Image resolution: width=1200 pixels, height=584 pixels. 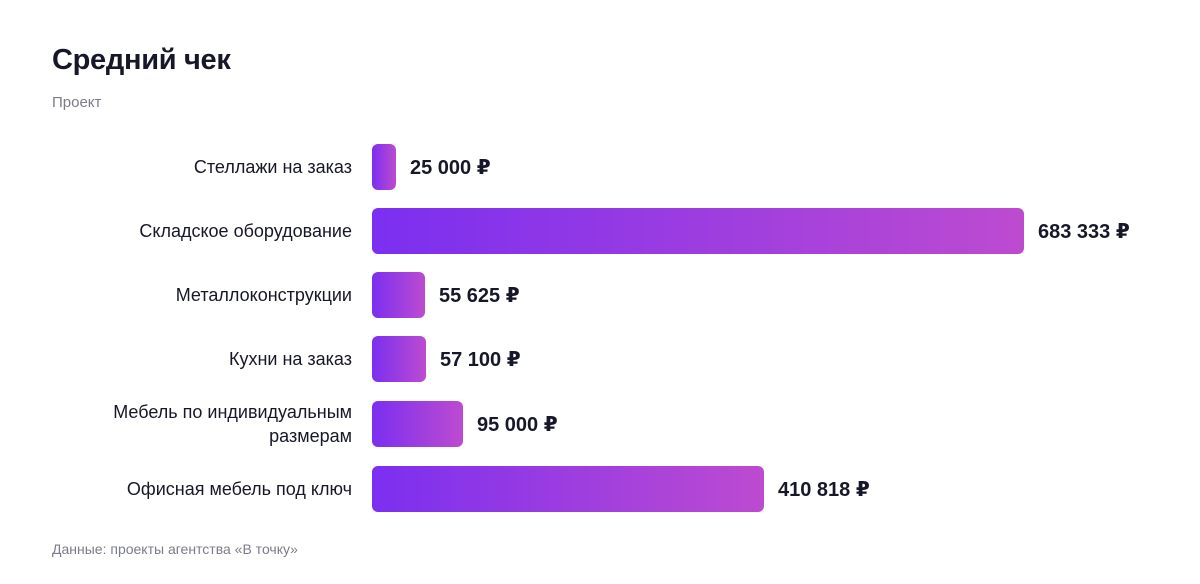 I want to click on bar-row: Складское оборудование 683 333 ₽, so click(x=600, y=231).